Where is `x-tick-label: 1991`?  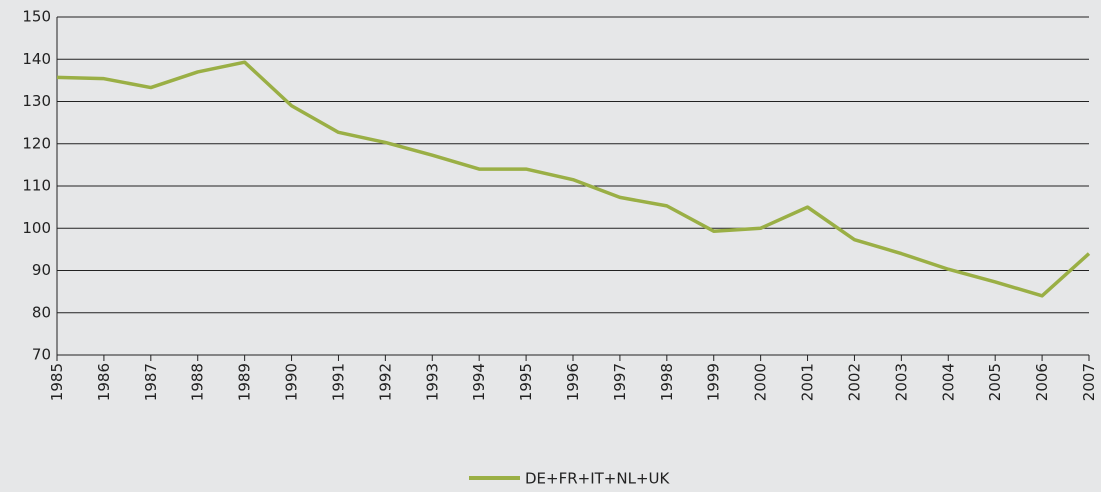 x-tick-label: 1991 is located at coordinates (338, 382).